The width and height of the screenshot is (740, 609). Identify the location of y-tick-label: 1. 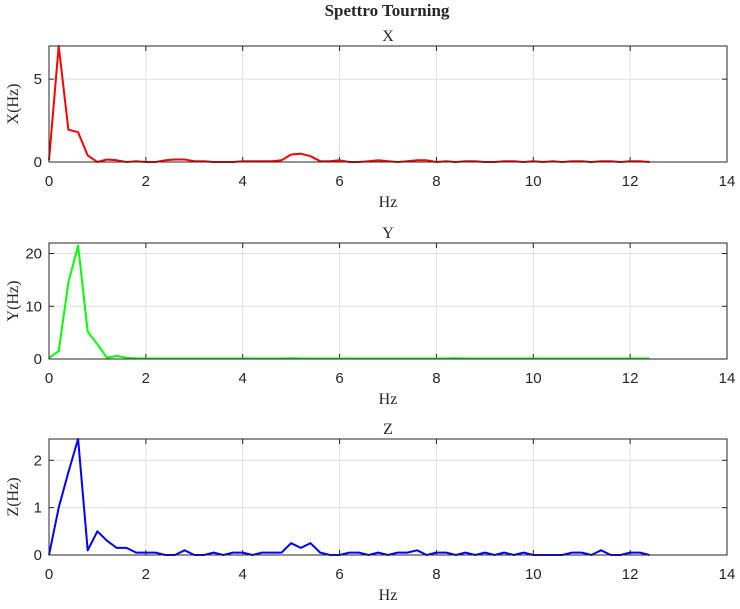
(38, 508).